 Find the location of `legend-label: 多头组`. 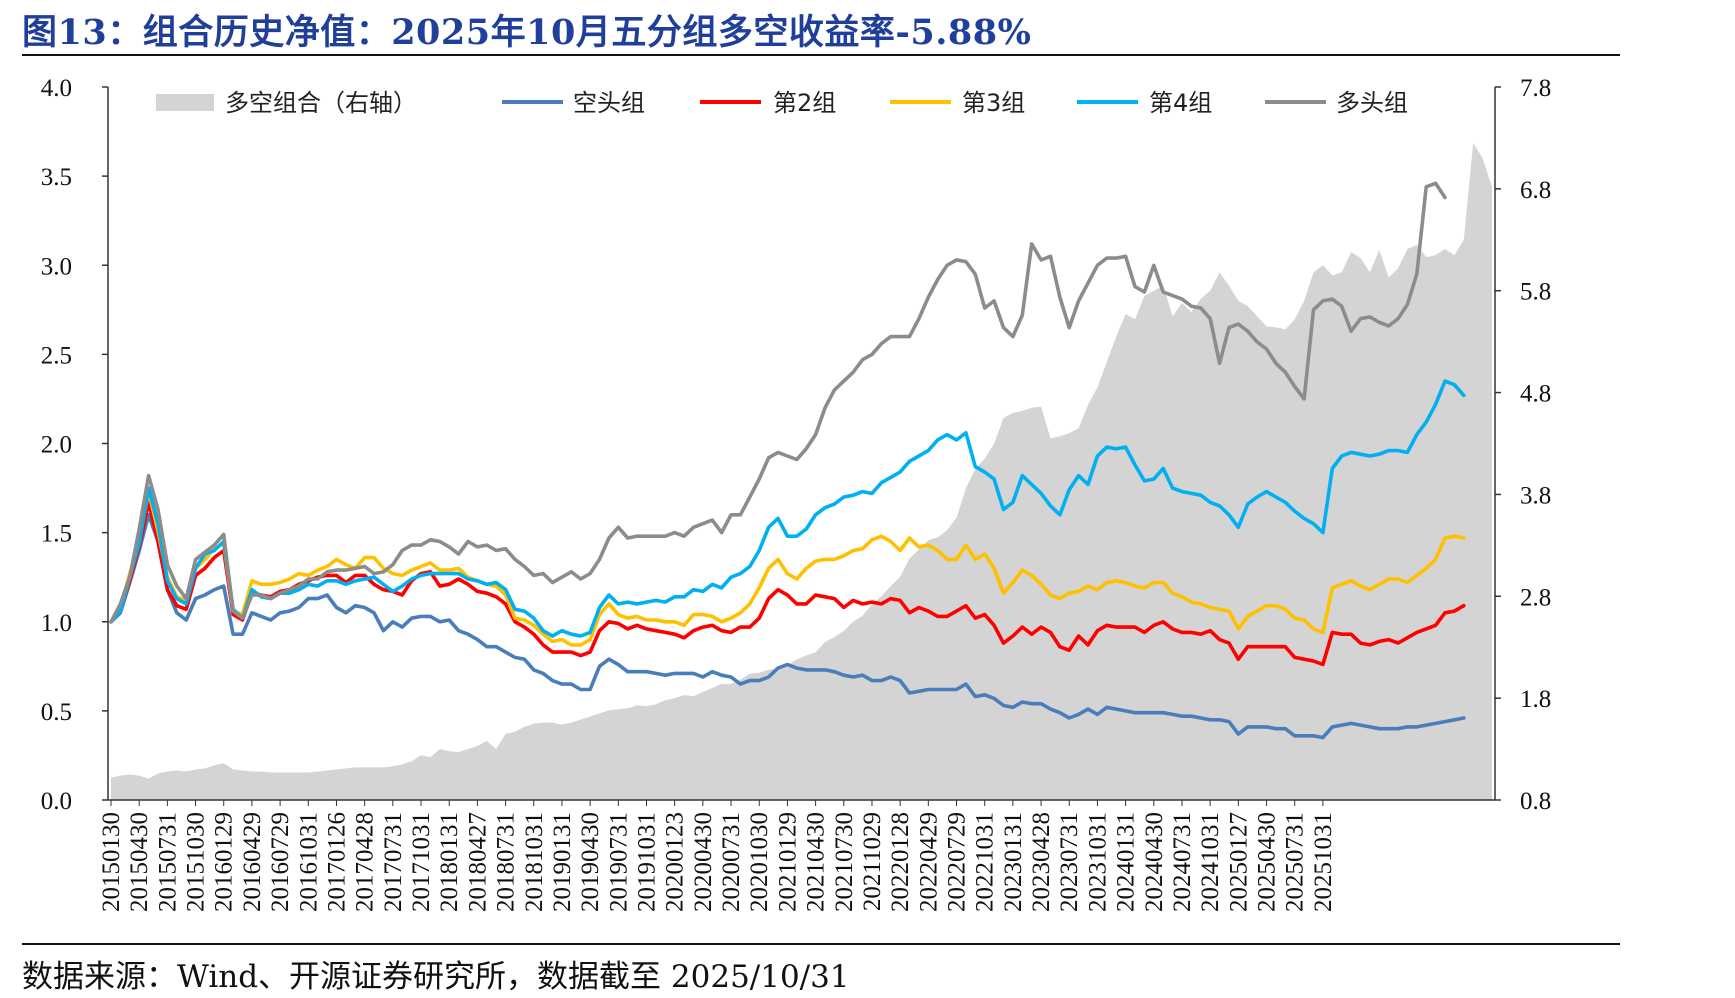

legend-label: 多头组 is located at coordinates (1372, 103).